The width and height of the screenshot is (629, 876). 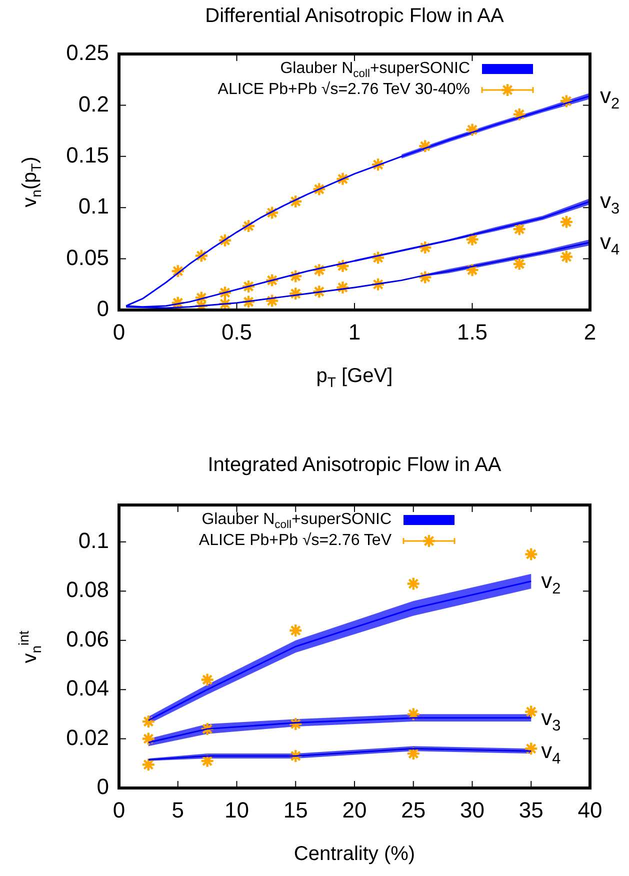 What do you see at coordinates (354, 331) in the screenshot?
I see `x-tick-label: 1` at bounding box center [354, 331].